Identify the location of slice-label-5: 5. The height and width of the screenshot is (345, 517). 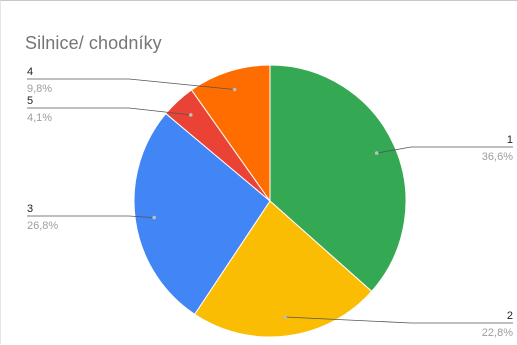
(30, 101).